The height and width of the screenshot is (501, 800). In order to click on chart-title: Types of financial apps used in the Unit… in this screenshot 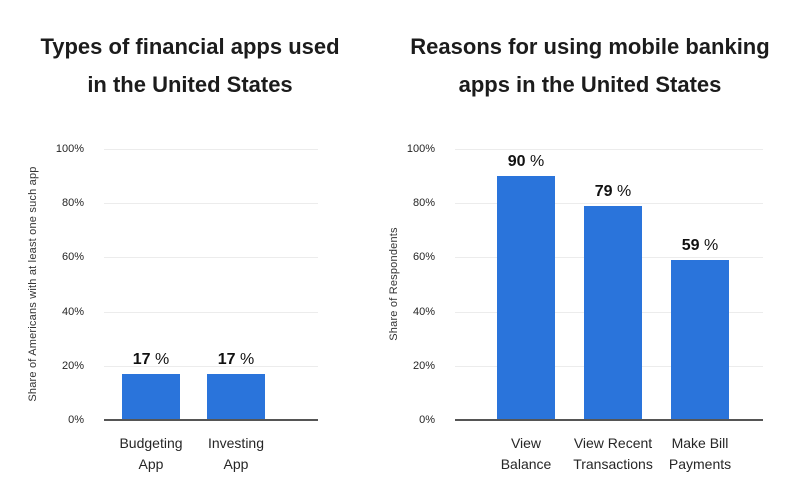, I will do `click(190, 65)`.